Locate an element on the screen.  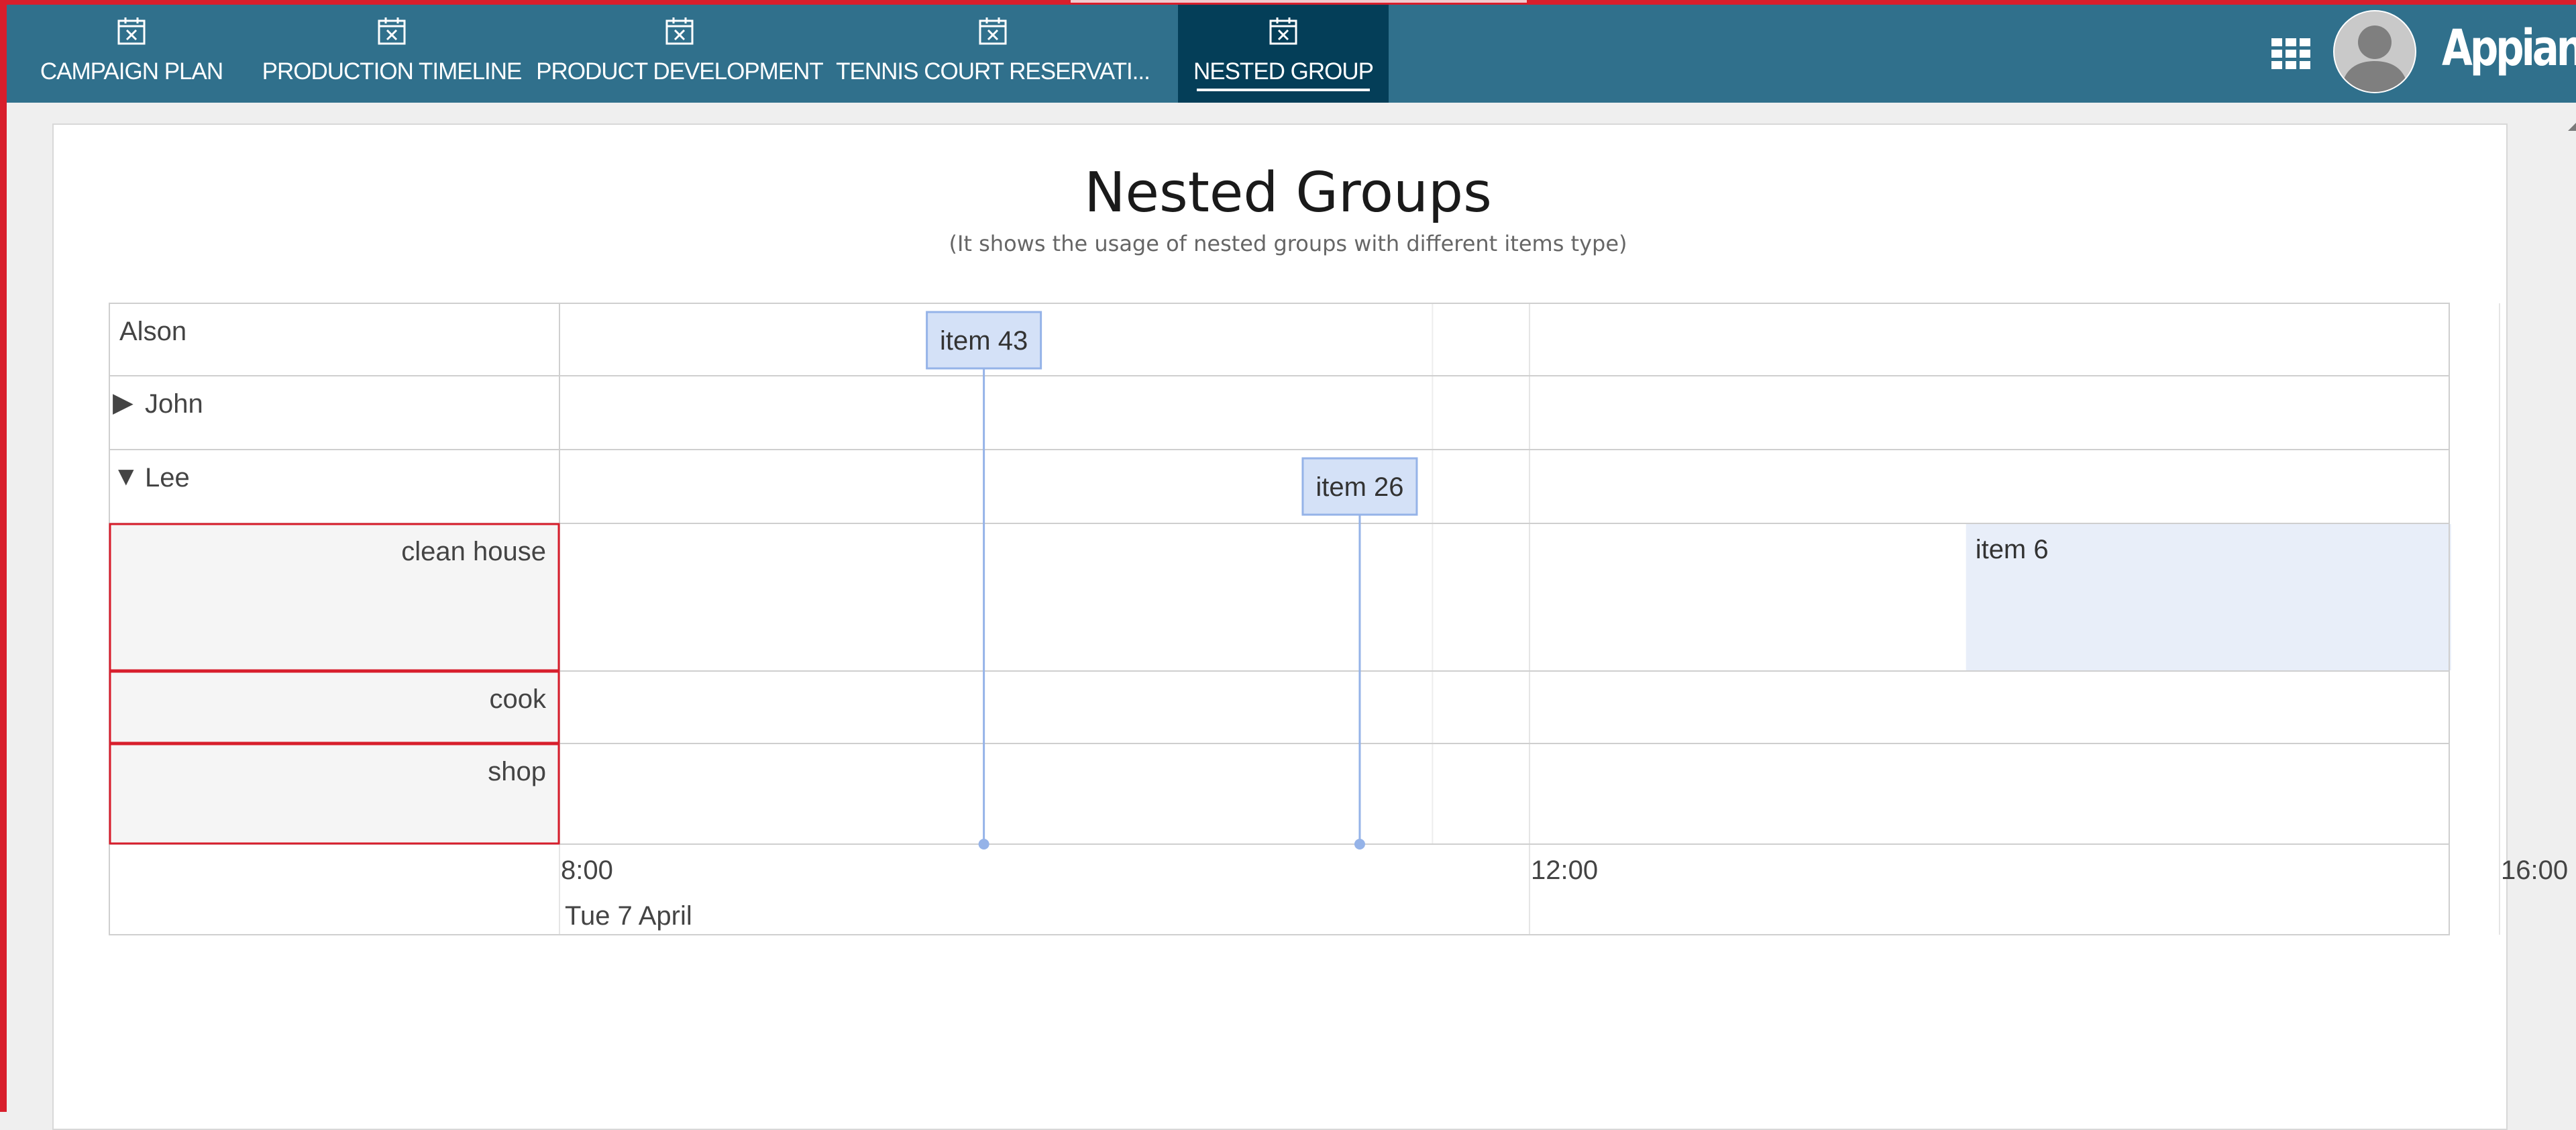
scroll-indicator-icon: ◢ is located at coordinates (2572, 124).